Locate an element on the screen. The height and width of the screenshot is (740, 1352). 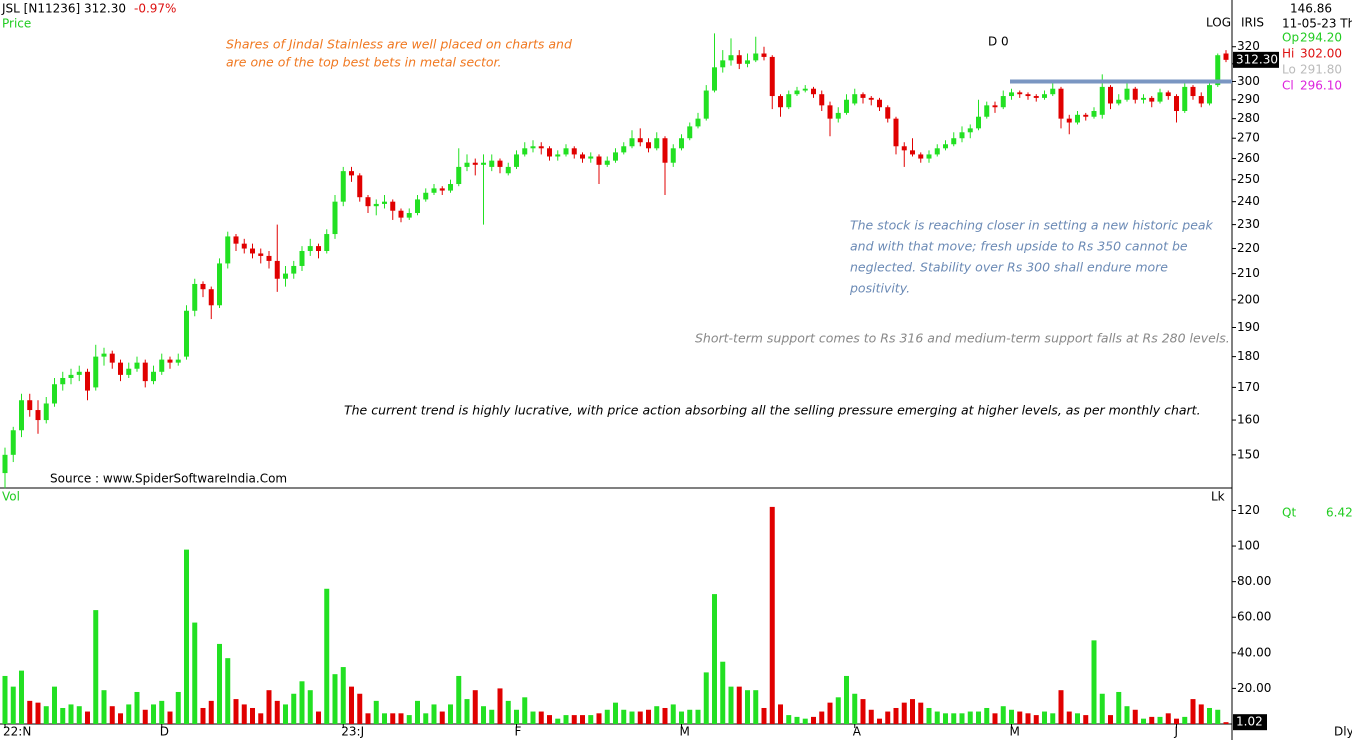
x-tick-label: 23:J is located at coordinates (352, 732).